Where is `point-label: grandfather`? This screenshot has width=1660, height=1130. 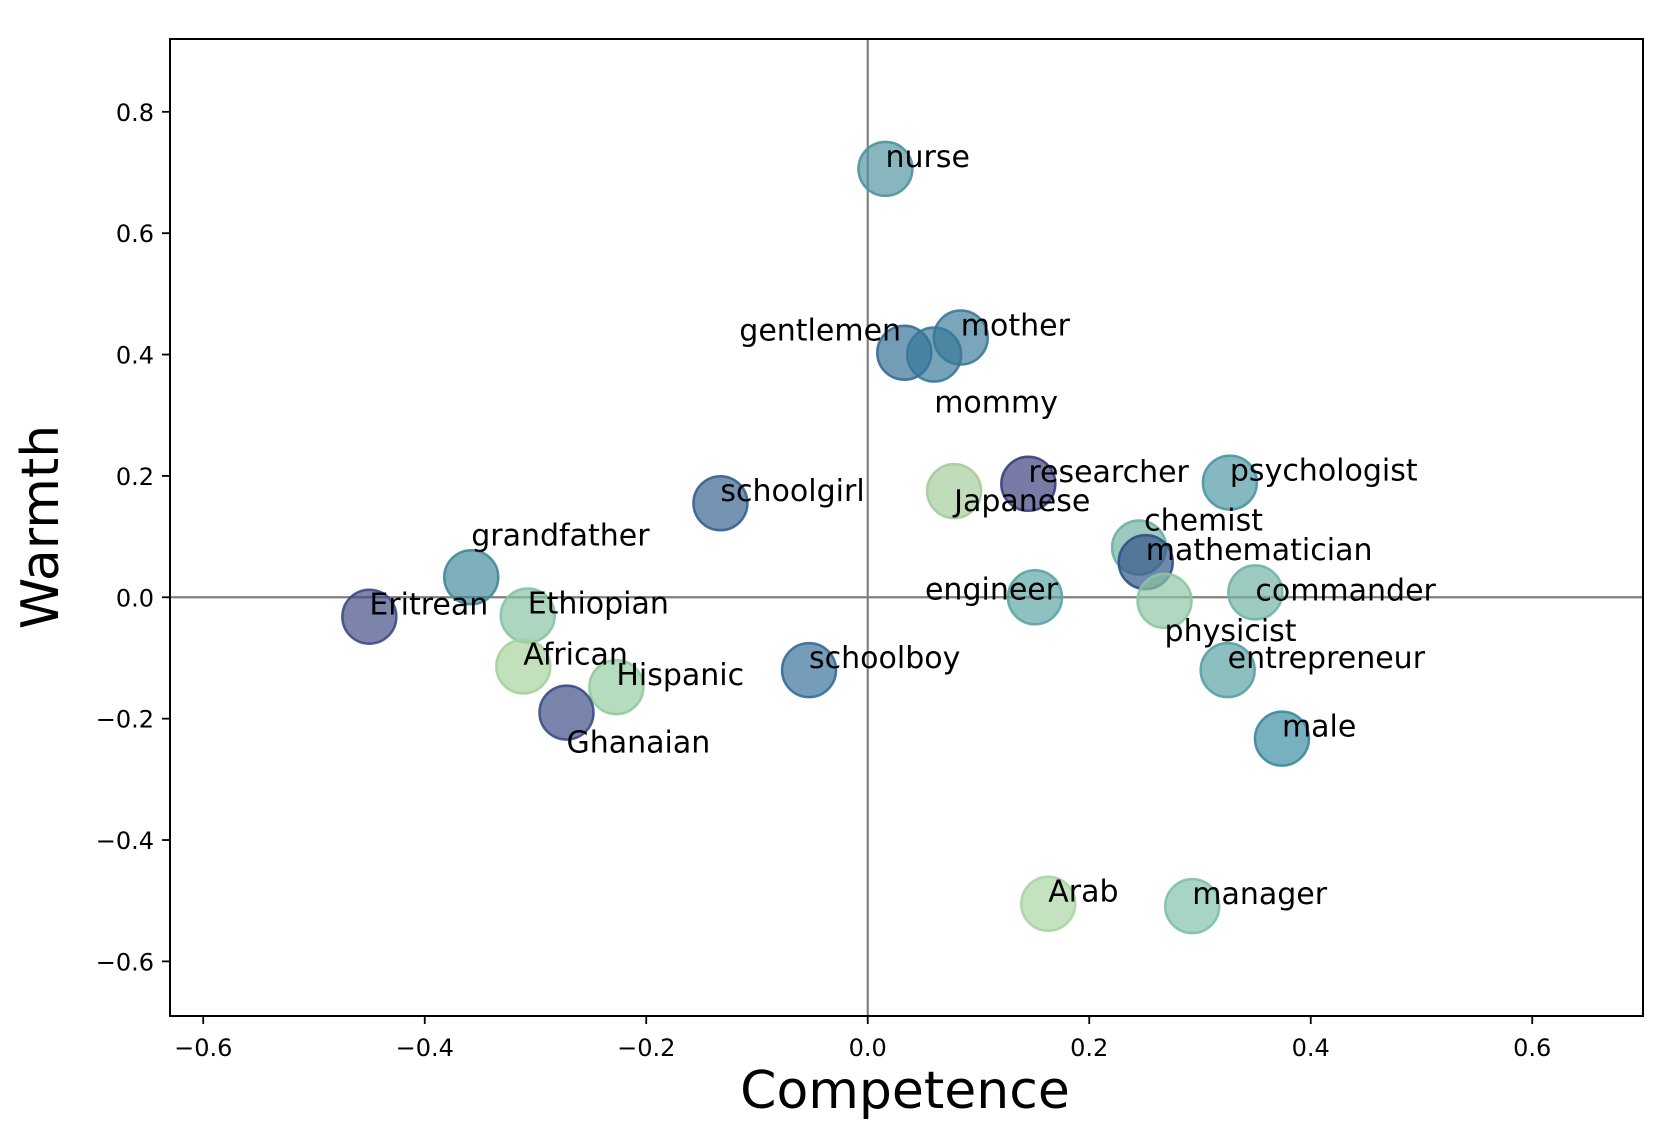
point-label: grandfather is located at coordinates (560, 535).